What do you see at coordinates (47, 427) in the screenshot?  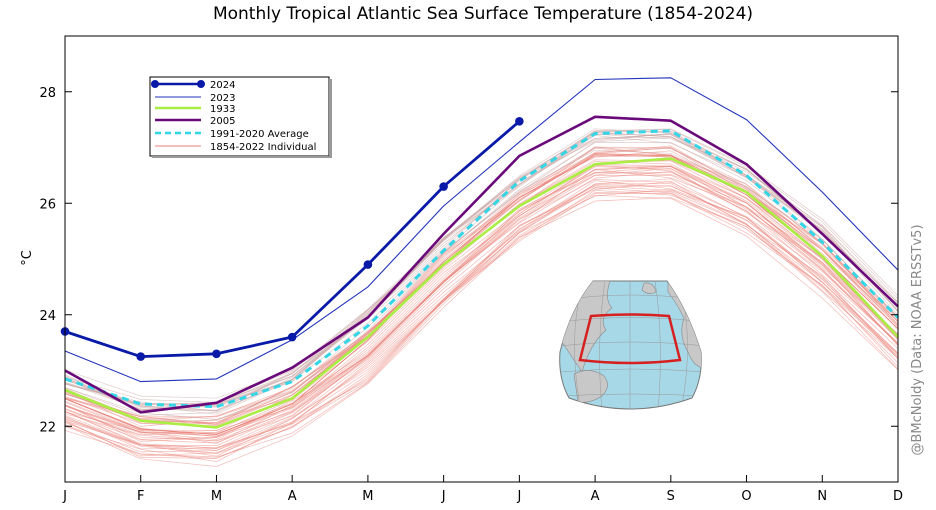 I see `y-tick-label: 22` at bounding box center [47, 427].